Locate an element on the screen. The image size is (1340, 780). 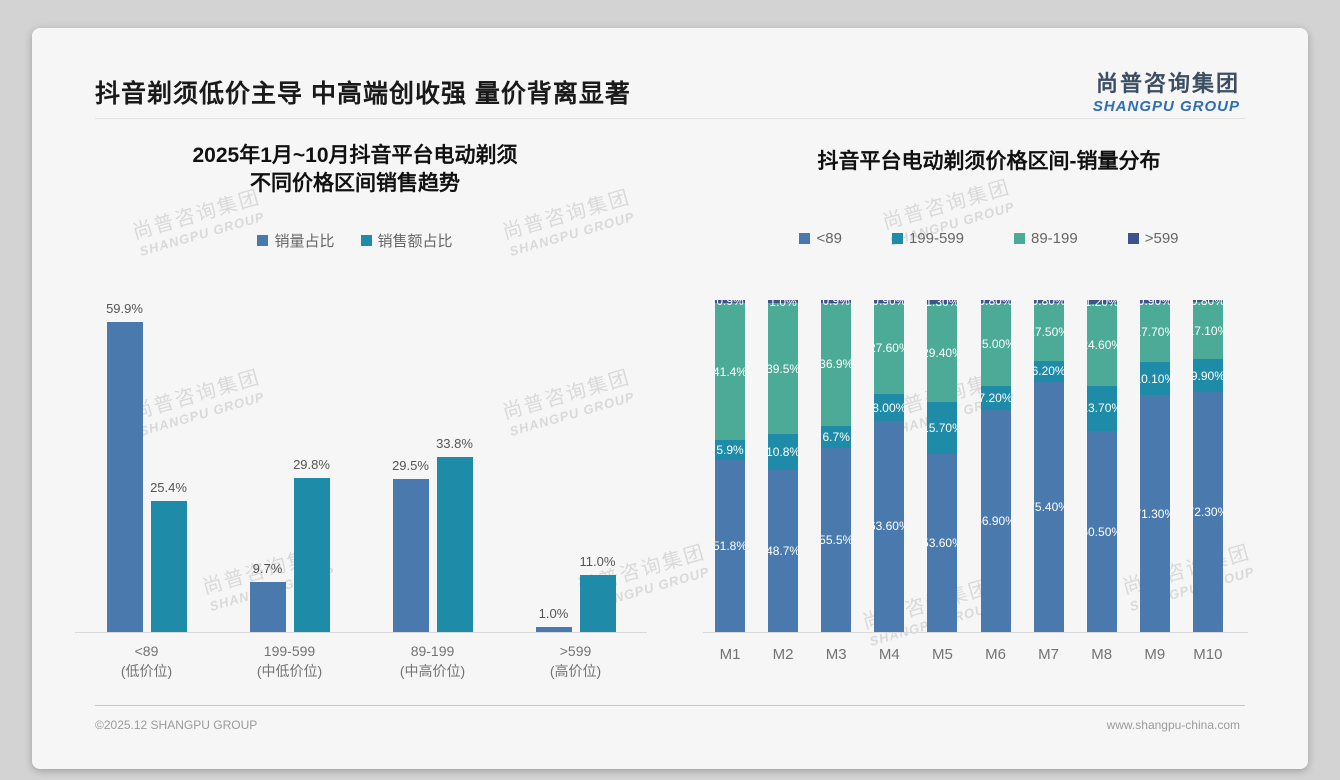
segment-value-label: 15.70% is located at coordinates (942, 427).